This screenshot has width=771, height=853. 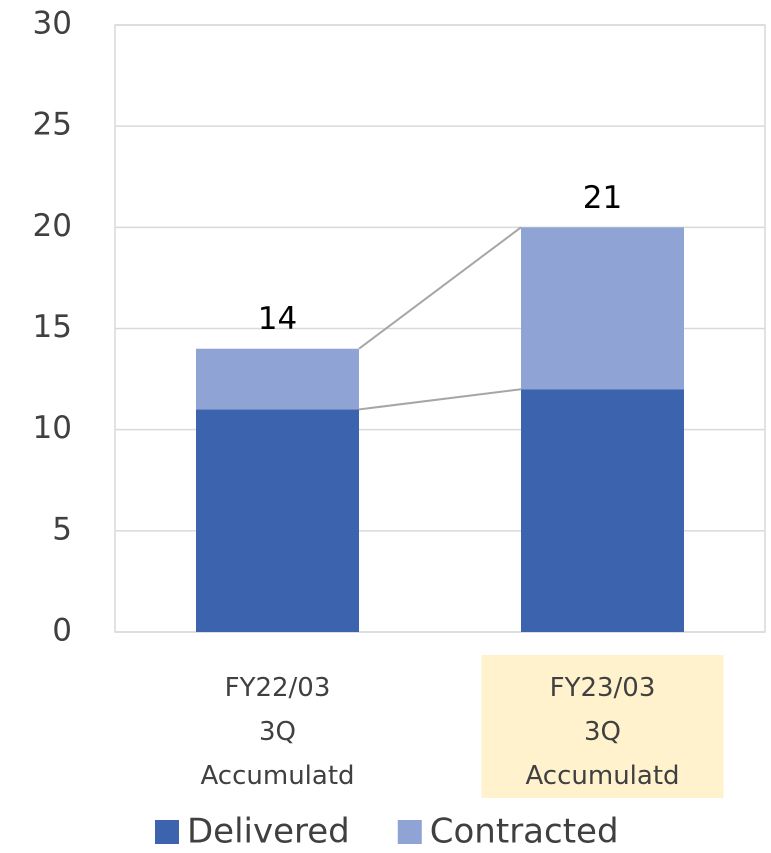 I want to click on total-label: 21, so click(x=602, y=198).